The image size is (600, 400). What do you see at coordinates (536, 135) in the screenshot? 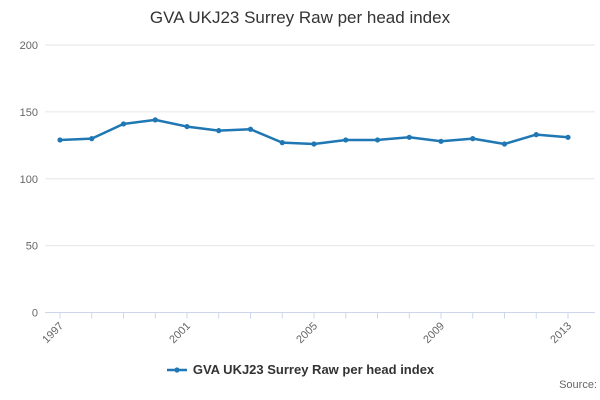
I see `data-point-2012` at bounding box center [536, 135].